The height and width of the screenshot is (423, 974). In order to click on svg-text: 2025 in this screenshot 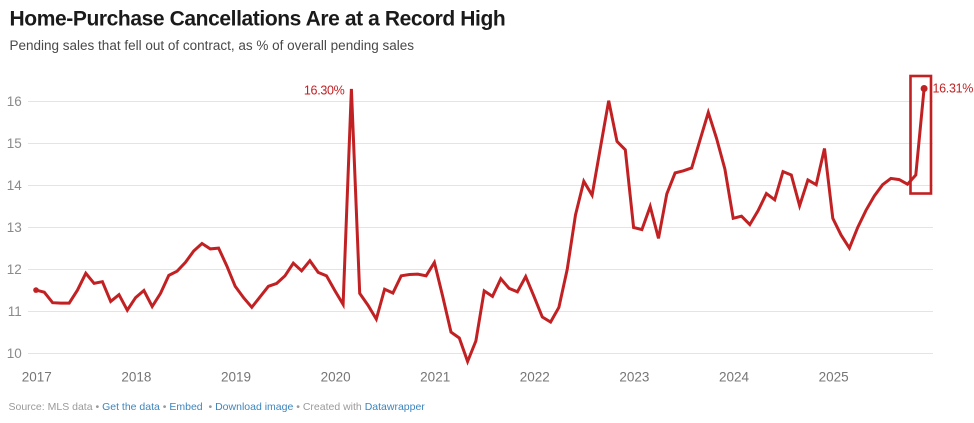, I will do `click(834, 377)`.